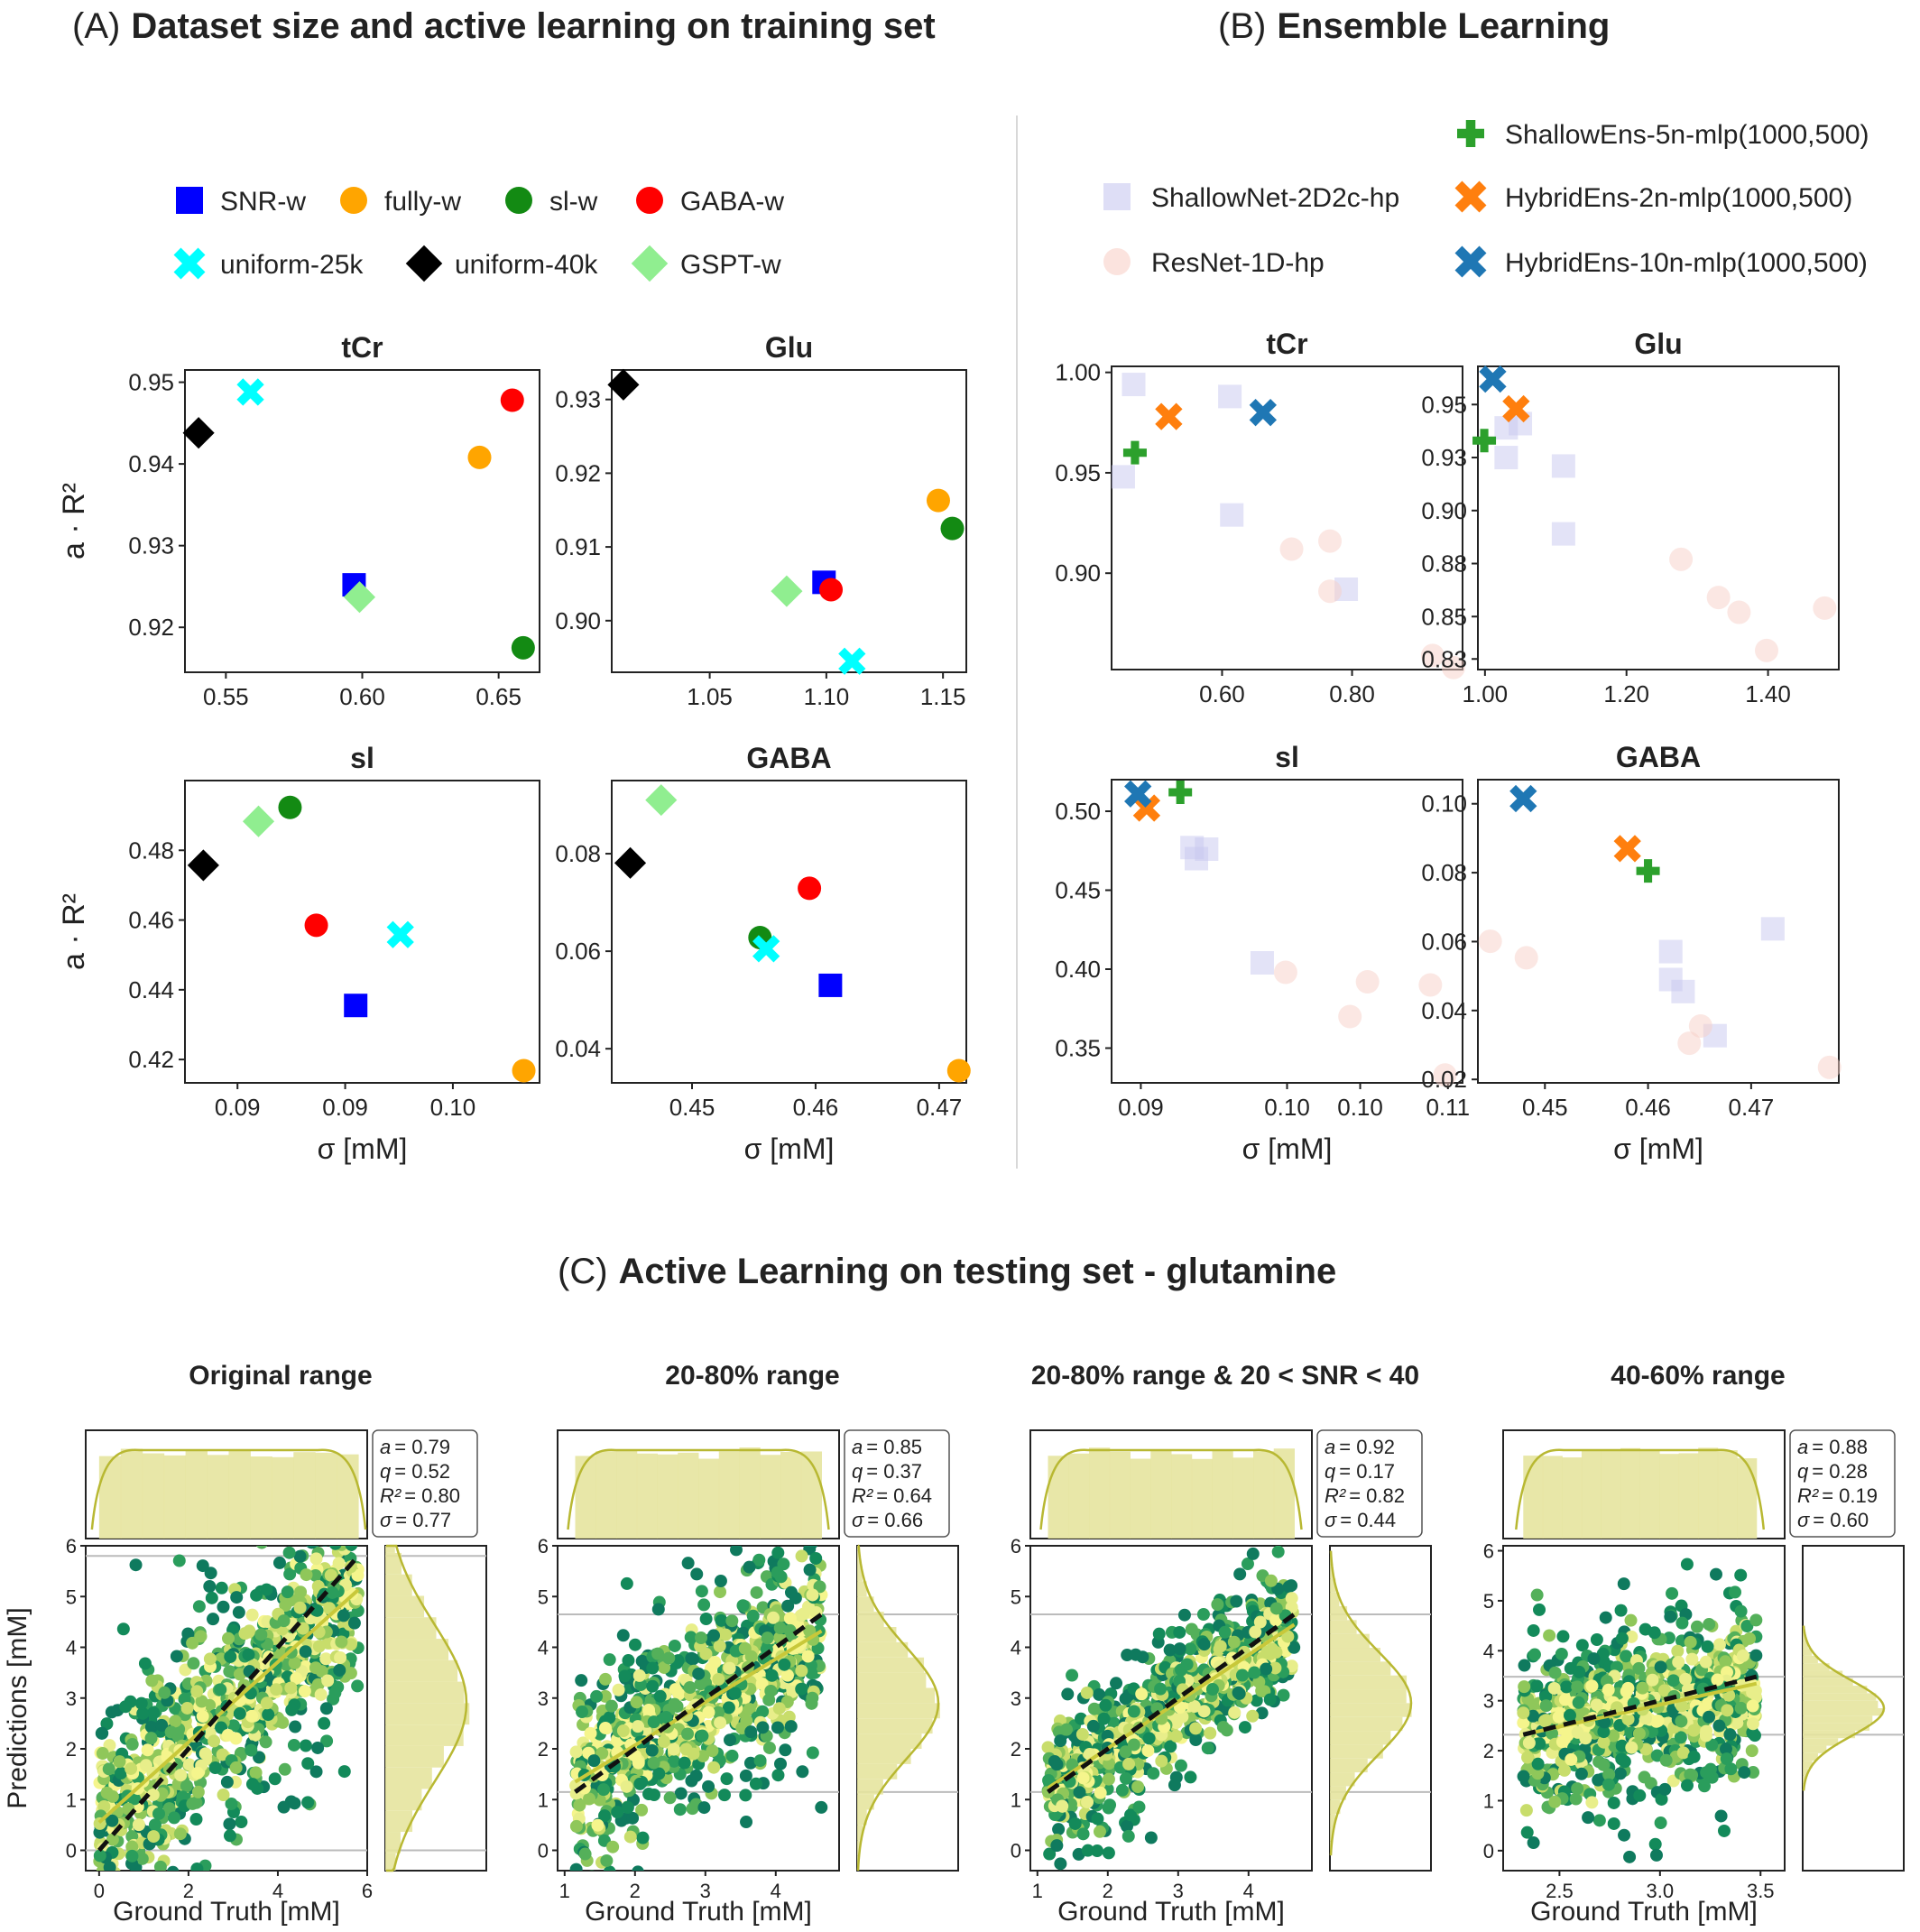 This screenshot has width=1920, height=1932. Describe the element at coordinates (1230, 396) in the screenshot. I see `point-shallownet-2d2c-hp` at that location.